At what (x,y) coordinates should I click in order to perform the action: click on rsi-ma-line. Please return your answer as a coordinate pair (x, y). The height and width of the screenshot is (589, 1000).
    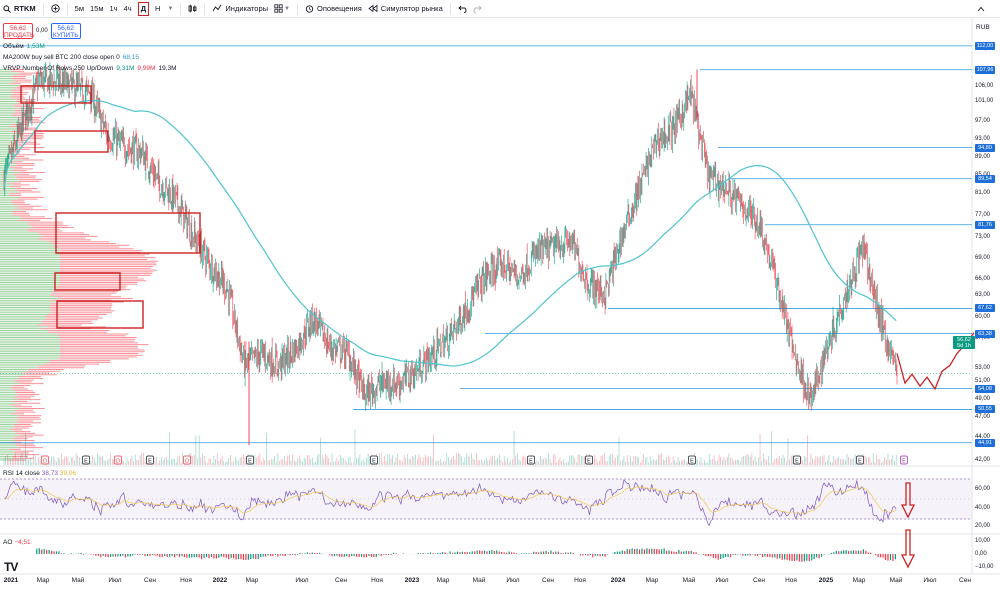
    Looking at the image, I should click on (450, 500).